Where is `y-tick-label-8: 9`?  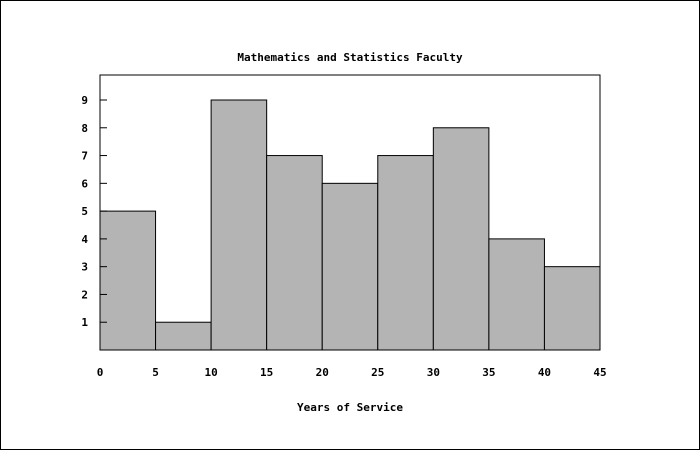 y-tick-label-8: 9 is located at coordinates (84, 100).